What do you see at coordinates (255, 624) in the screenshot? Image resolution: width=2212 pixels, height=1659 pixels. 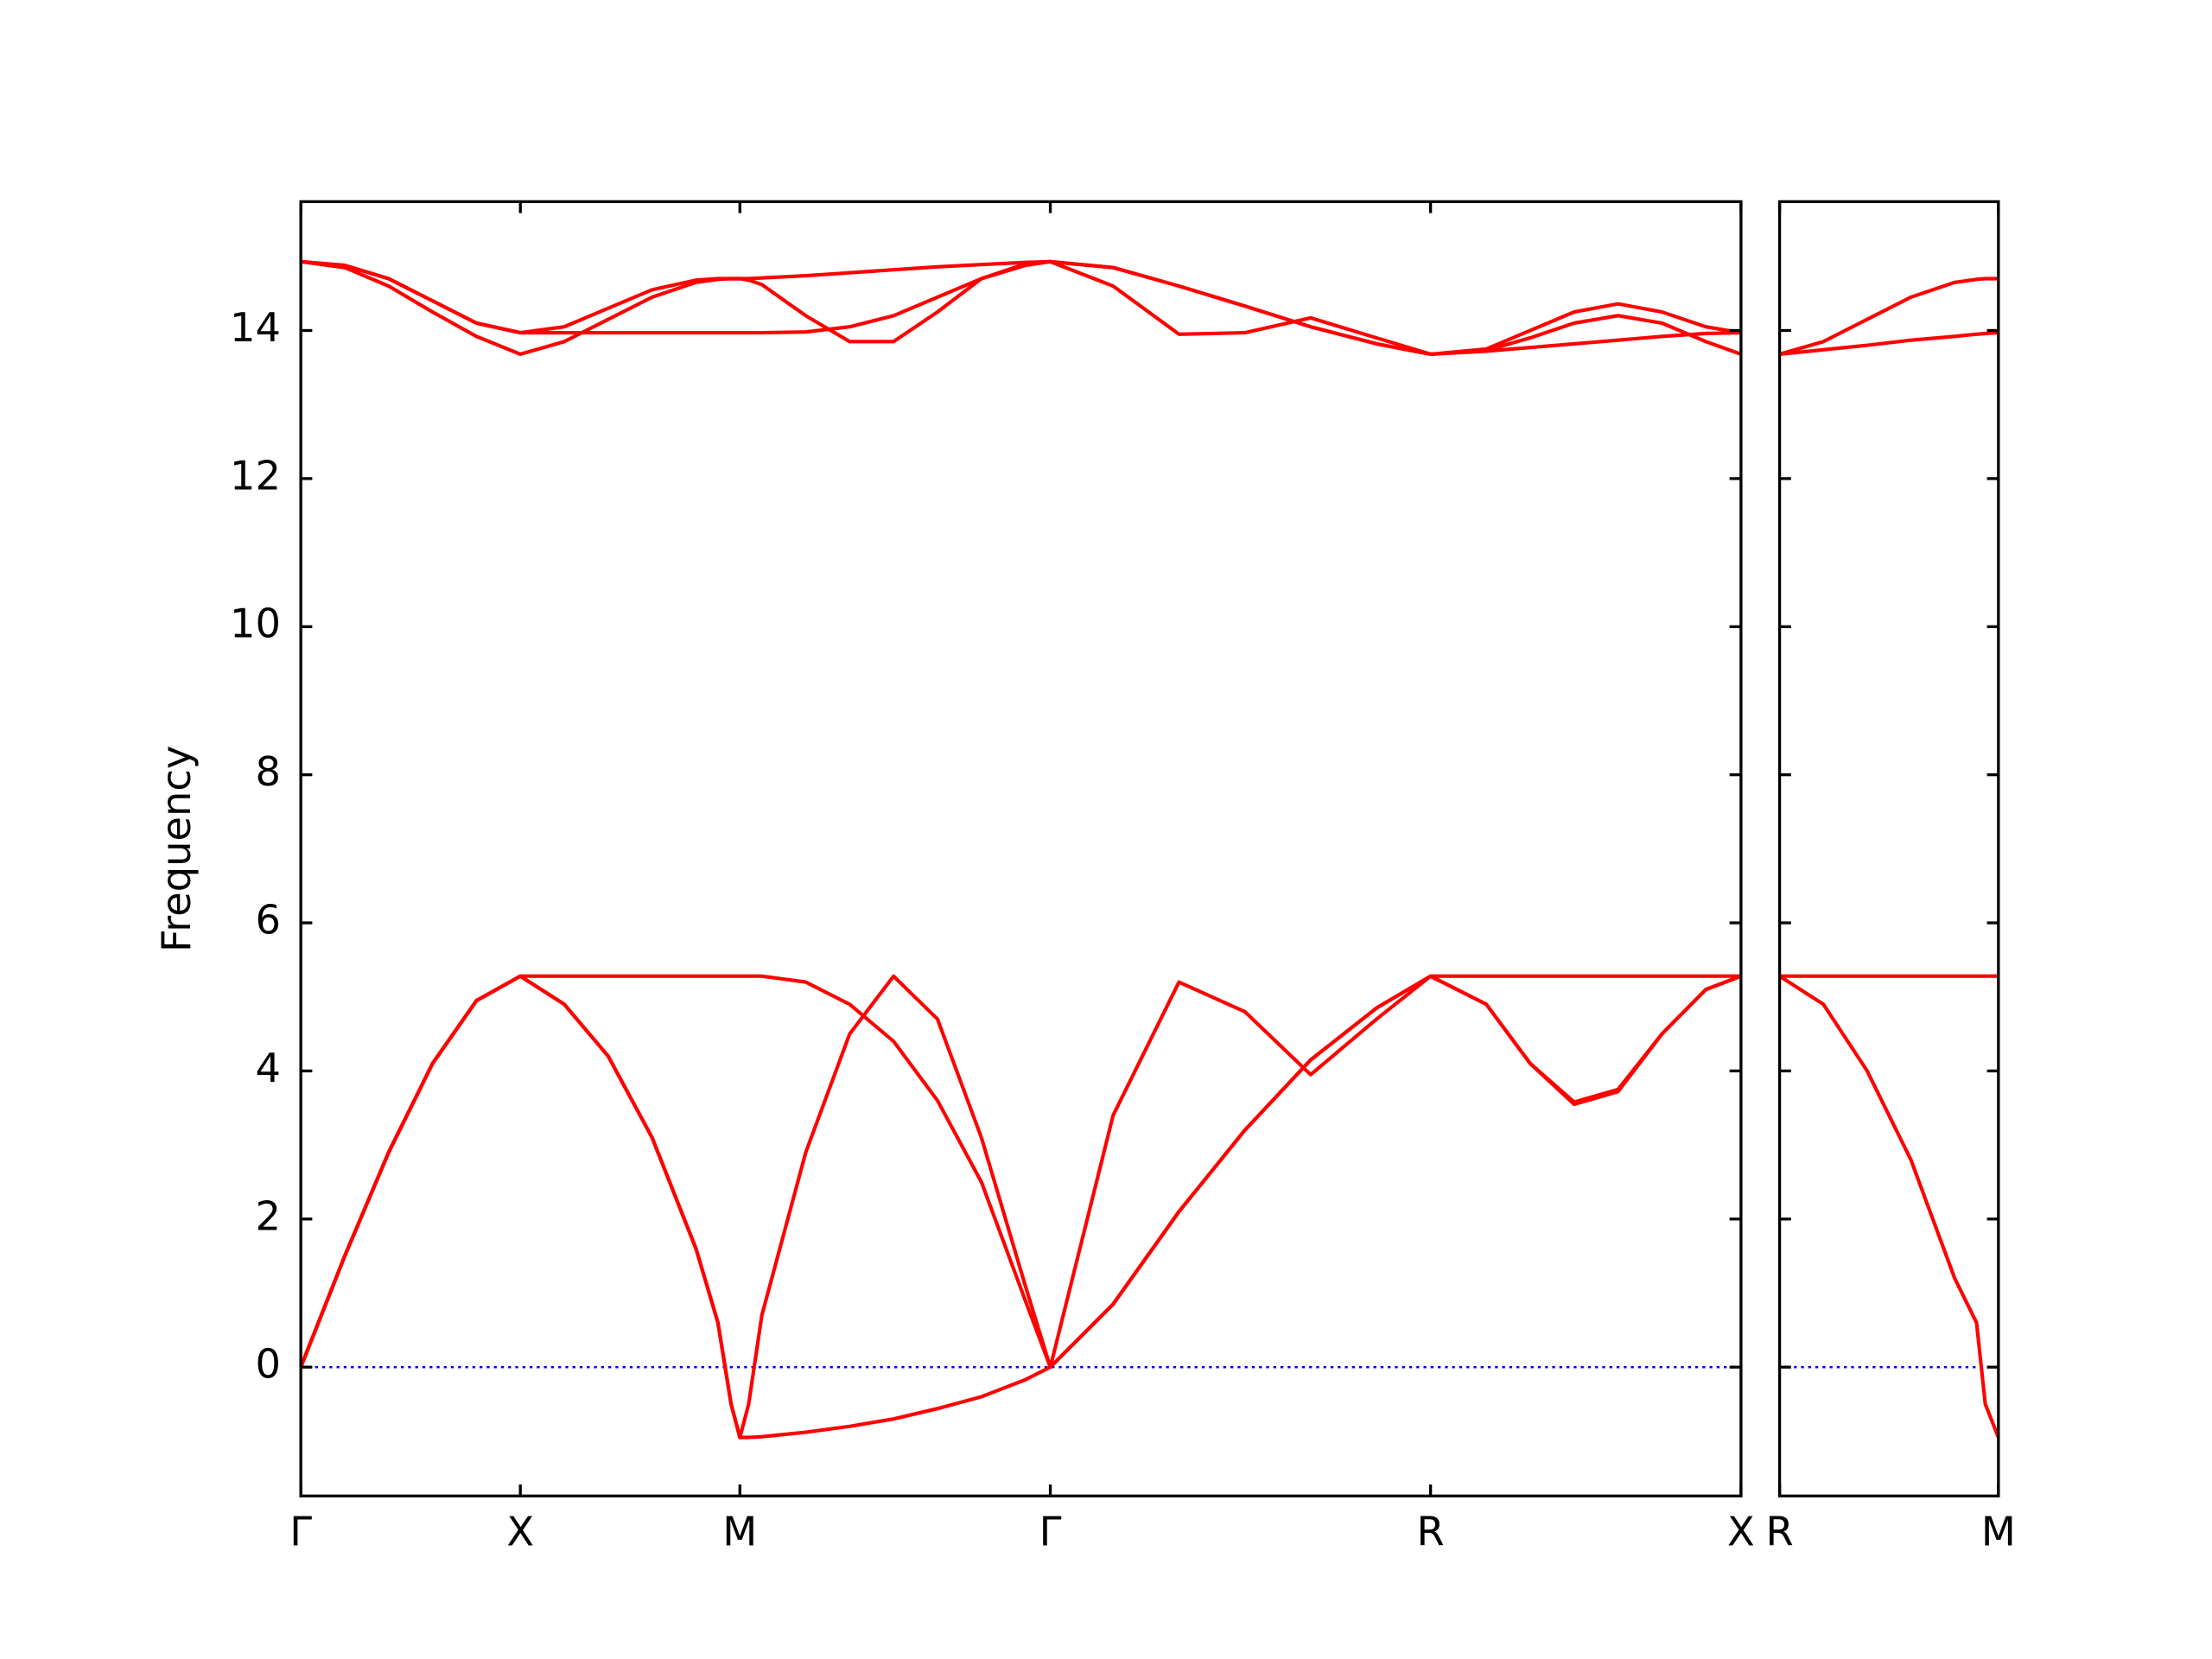 I see `y-tick-label: 10` at bounding box center [255, 624].